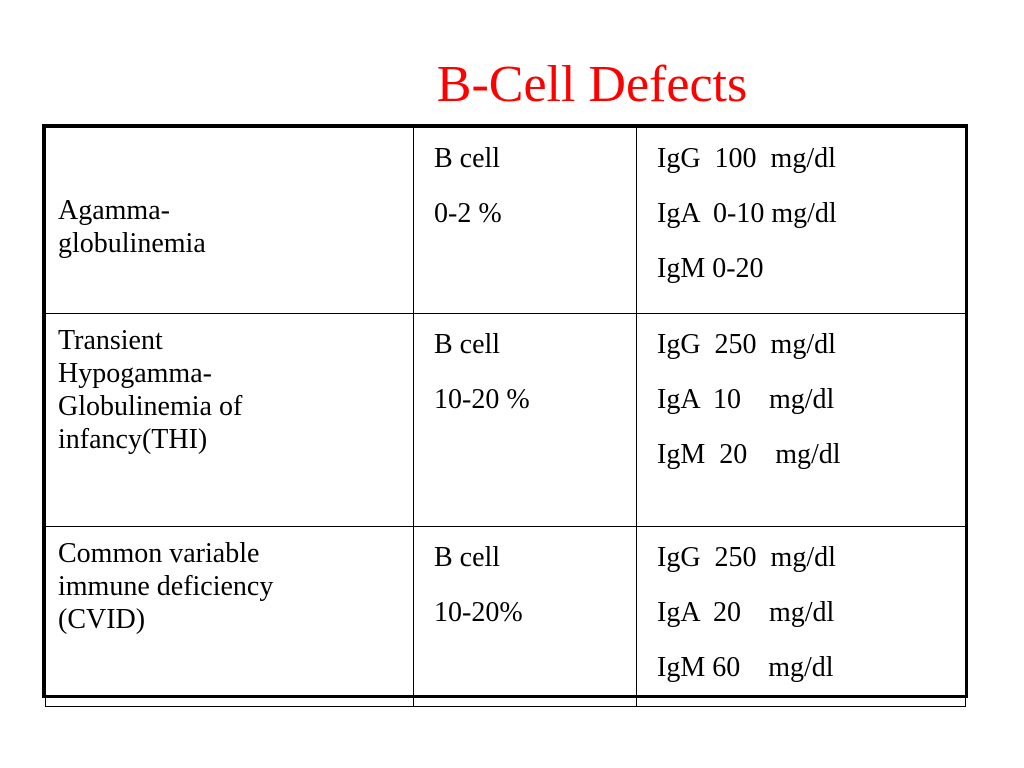  Describe the element at coordinates (133, 440) in the screenshot. I see `disease-line: infancy(THI)` at that location.